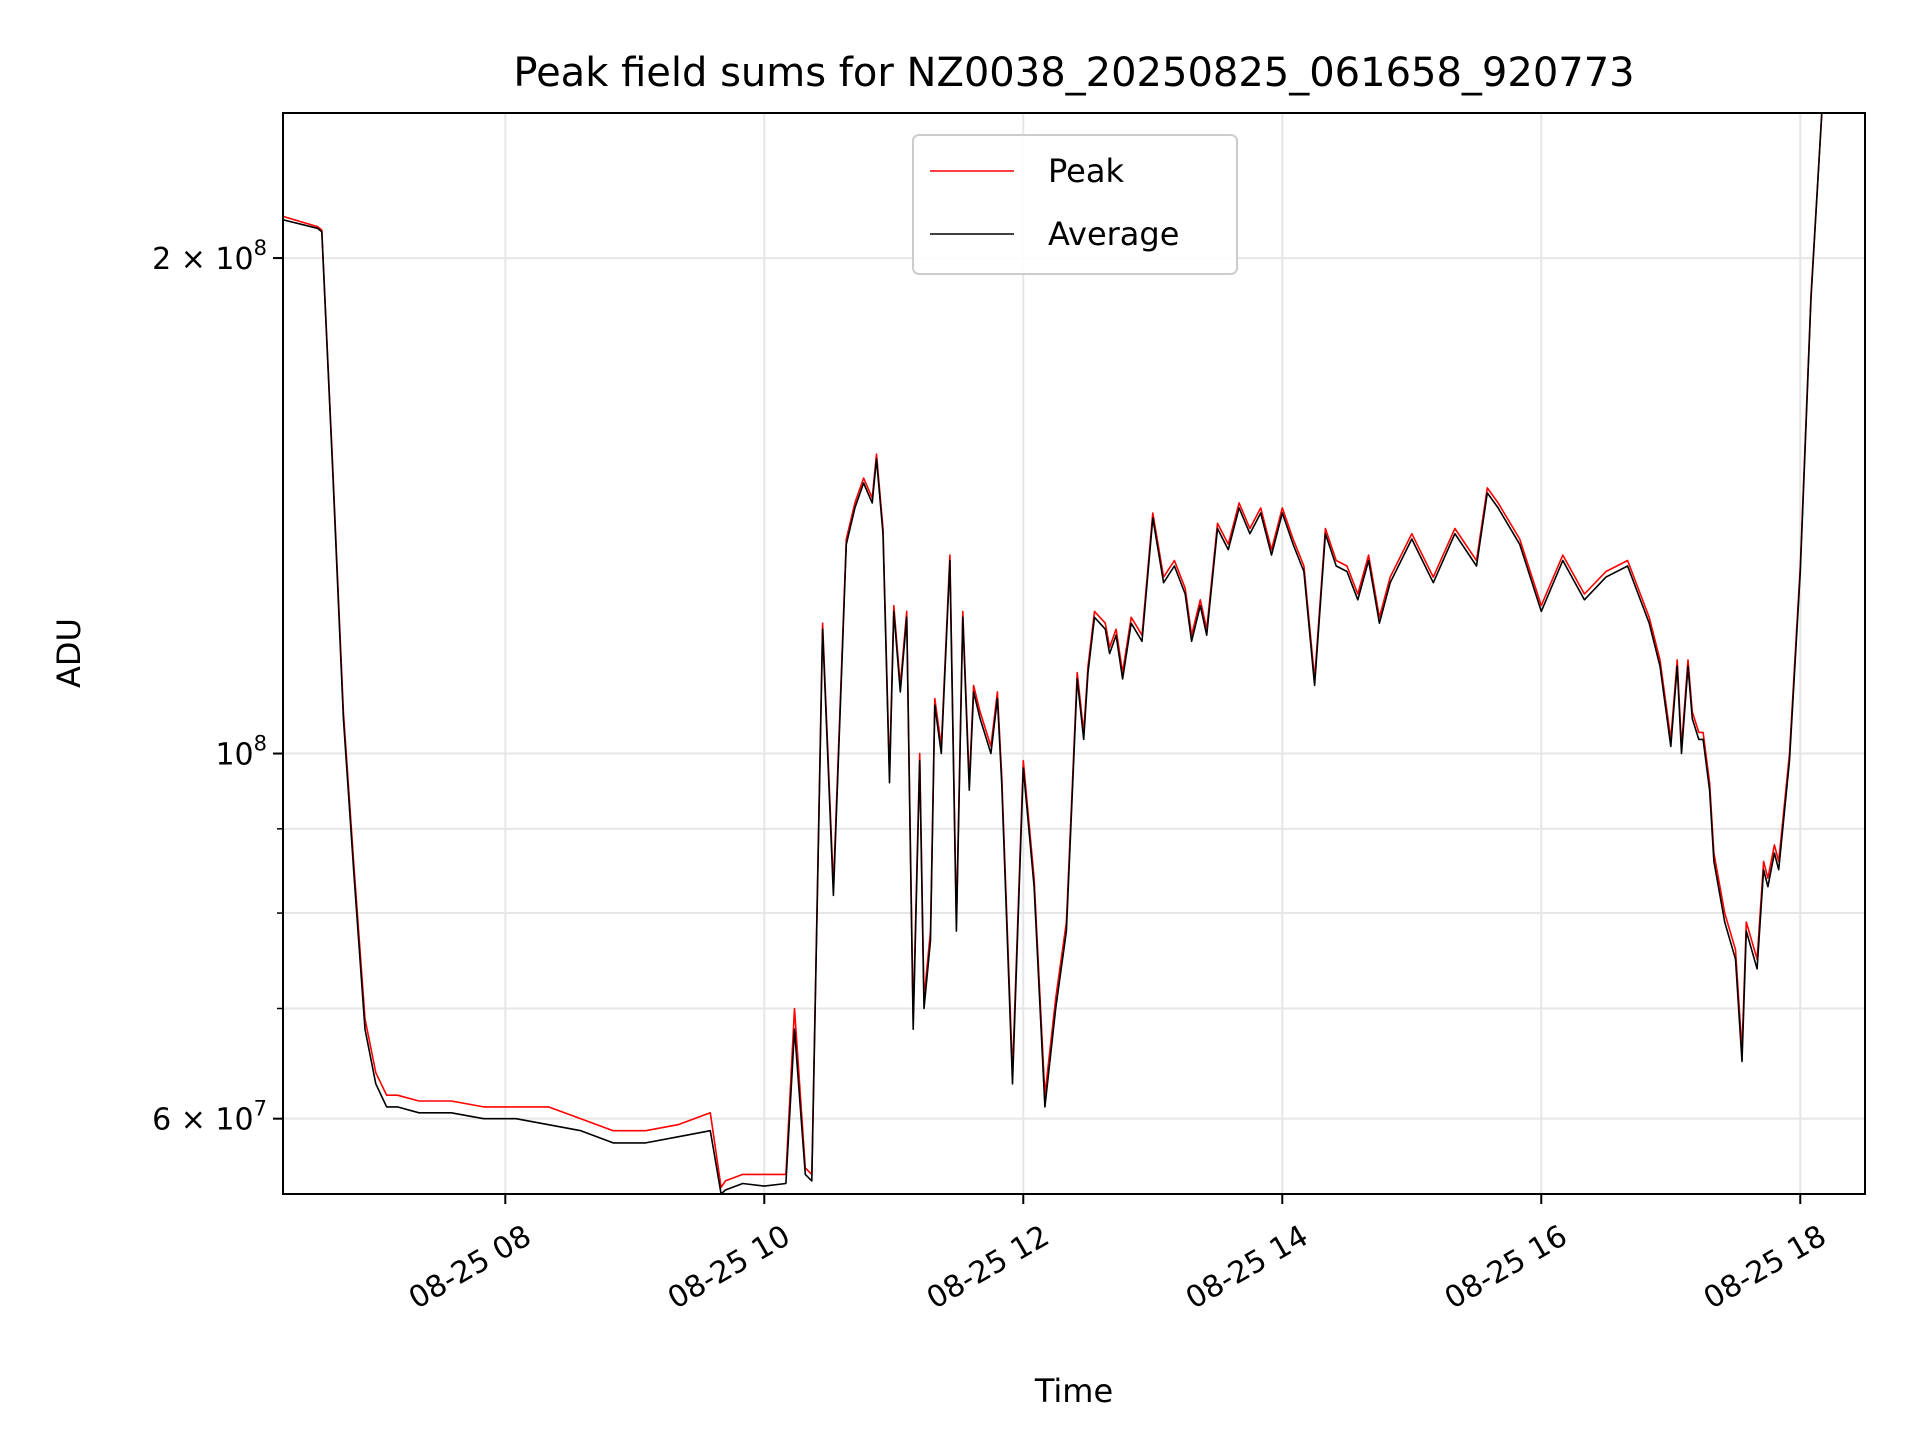 The image size is (1920, 1440). What do you see at coordinates (209, 1117) in the screenshot?
I see `y-tick-label: 6 × 107` at bounding box center [209, 1117].